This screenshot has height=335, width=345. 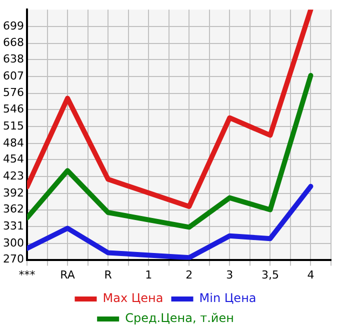 I want to click on x-tick-label: RA, so click(x=68, y=275).